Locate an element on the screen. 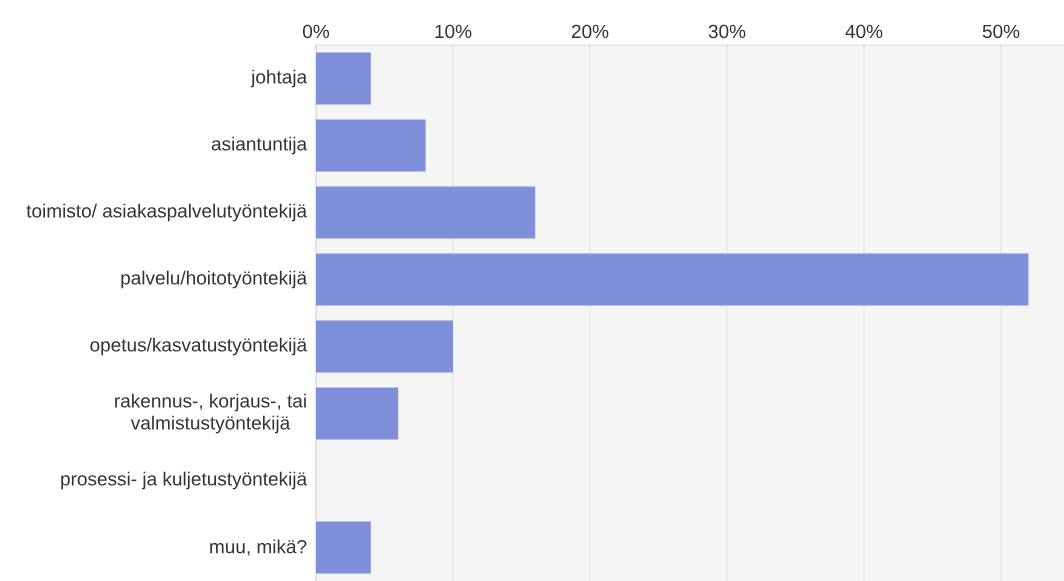 This screenshot has width=1064, height=581. x-tick-label: 20% is located at coordinates (590, 31).